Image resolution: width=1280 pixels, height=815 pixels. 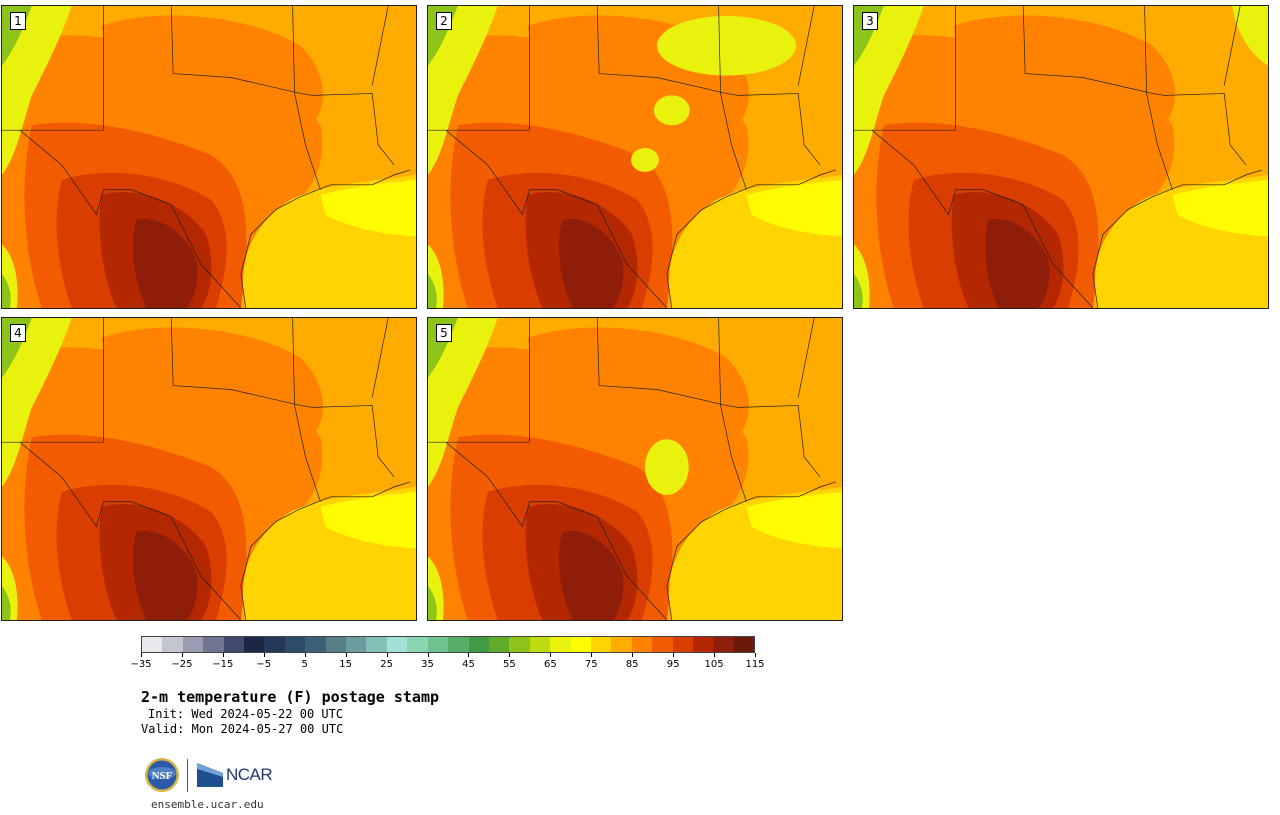 I want to click on logo-divider, so click(x=187, y=775).